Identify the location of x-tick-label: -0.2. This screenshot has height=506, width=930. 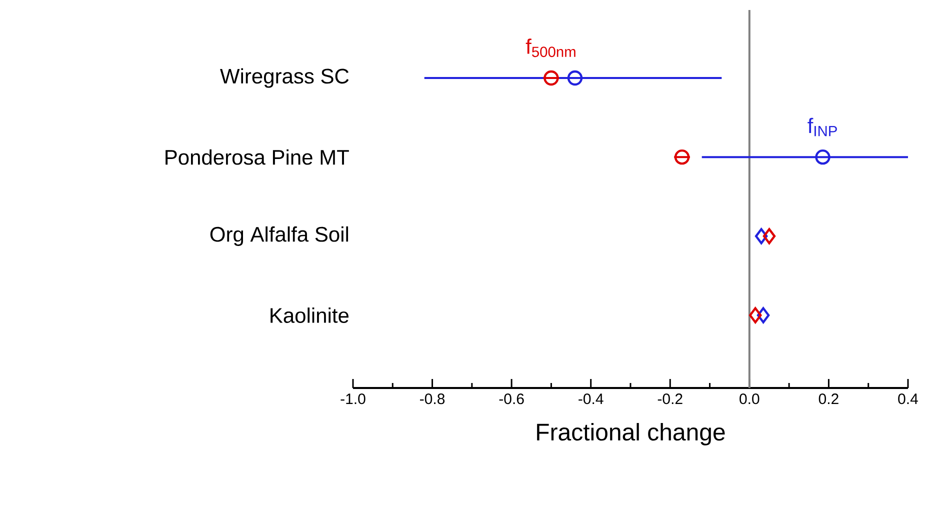
(670, 399).